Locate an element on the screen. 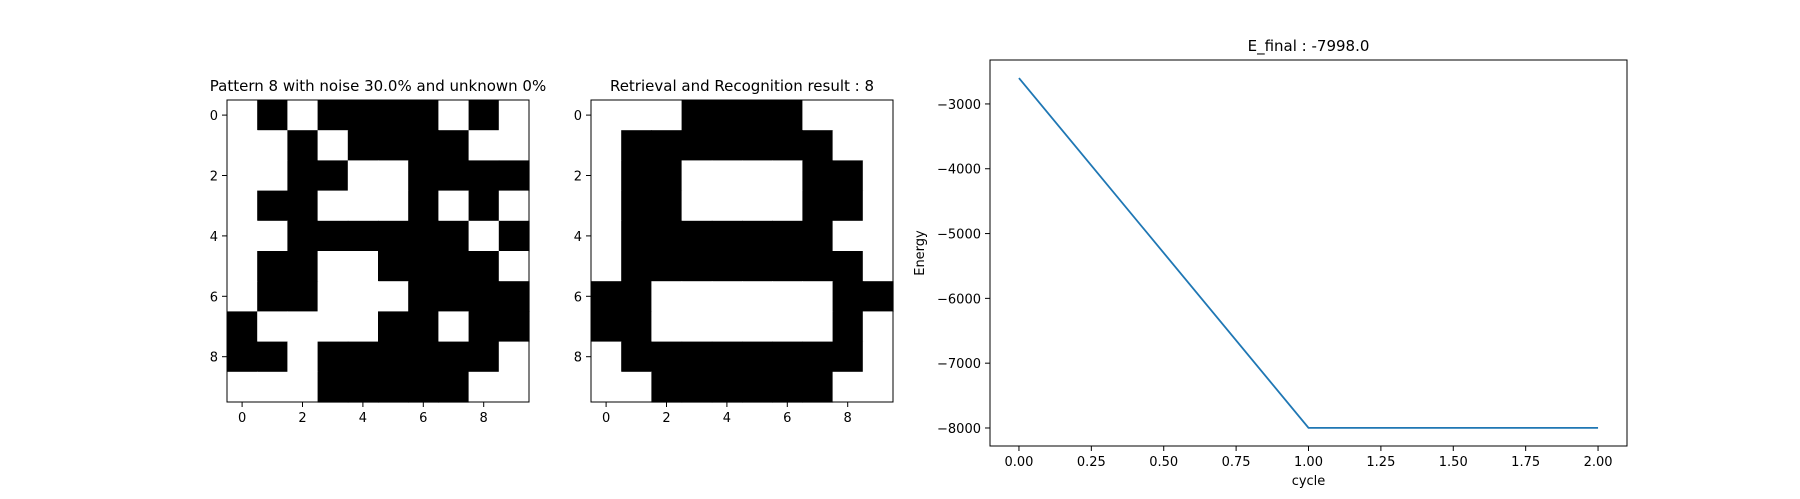 This screenshot has height=499, width=1800. x-tick-label: 0 is located at coordinates (242, 418).